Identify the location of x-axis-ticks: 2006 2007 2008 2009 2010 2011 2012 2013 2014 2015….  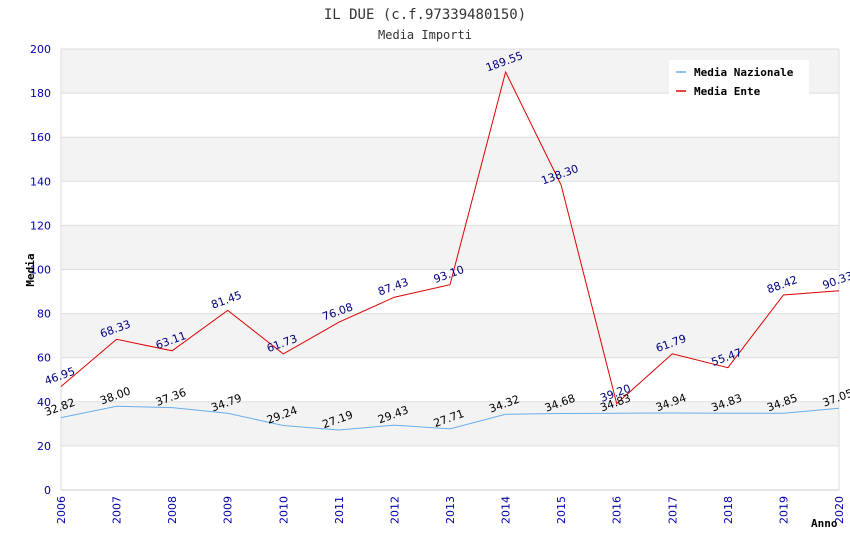
(450, 510).